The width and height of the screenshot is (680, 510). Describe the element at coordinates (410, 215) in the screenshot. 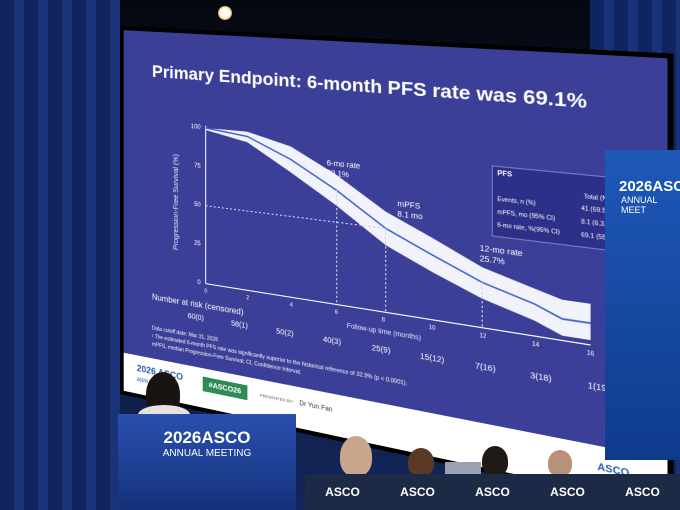

I see `annotation-value: 8.1 mo` at that location.